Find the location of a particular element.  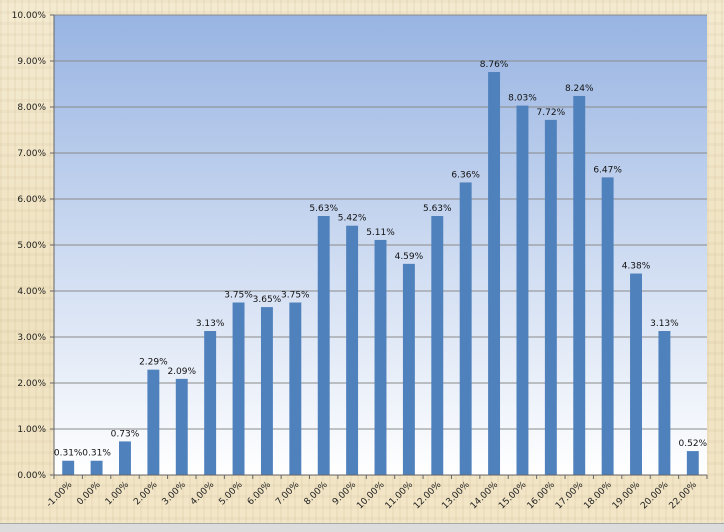

x-tick-label: -1.00% is located at coordinates (60, 495).